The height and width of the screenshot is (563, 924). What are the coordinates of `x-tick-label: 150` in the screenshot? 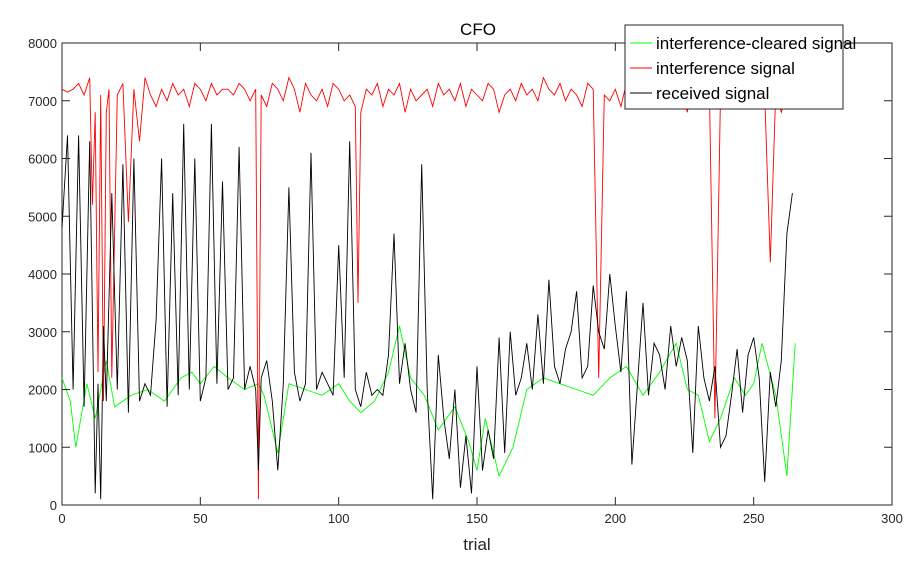 It's located at (477, 518).